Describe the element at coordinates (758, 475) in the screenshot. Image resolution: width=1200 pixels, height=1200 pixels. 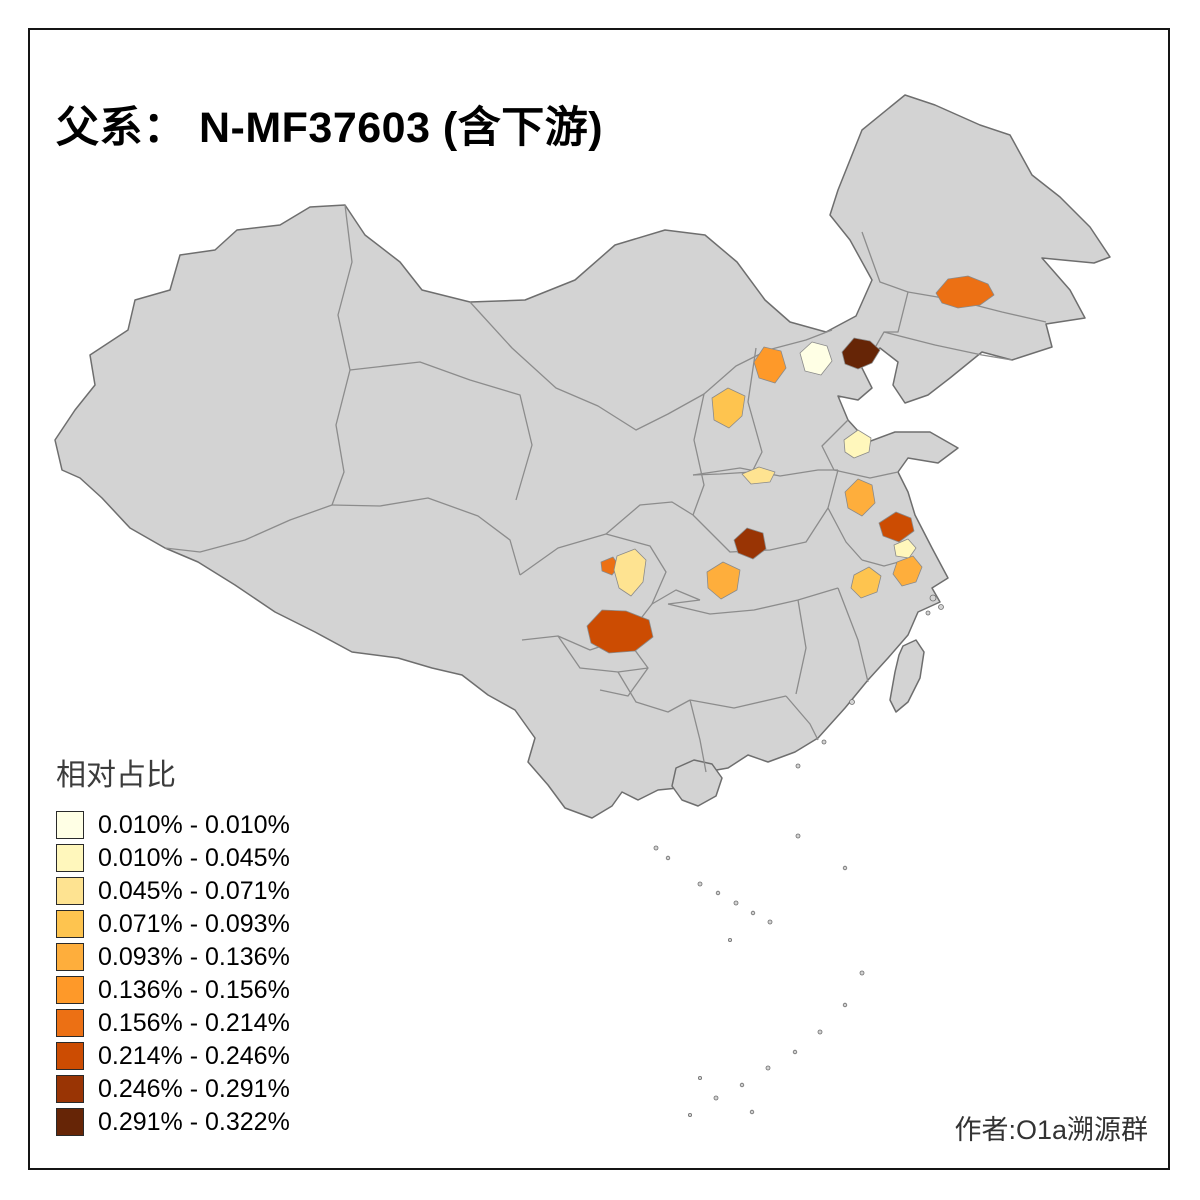
I see `highlighted-region-henan-north` at that location.